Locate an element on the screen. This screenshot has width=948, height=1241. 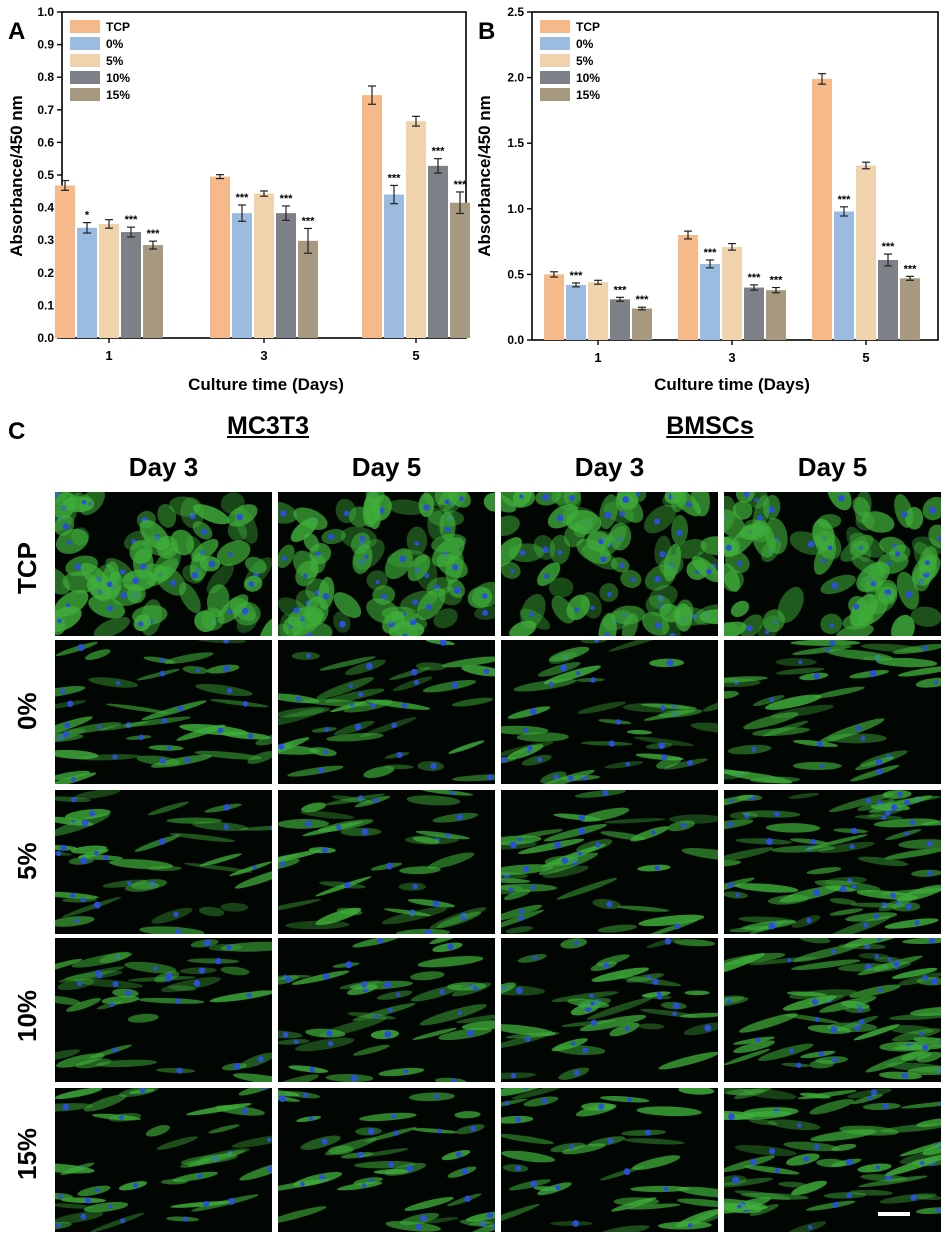
chart-b-legend-swatch is located at coordinates (555, 60).